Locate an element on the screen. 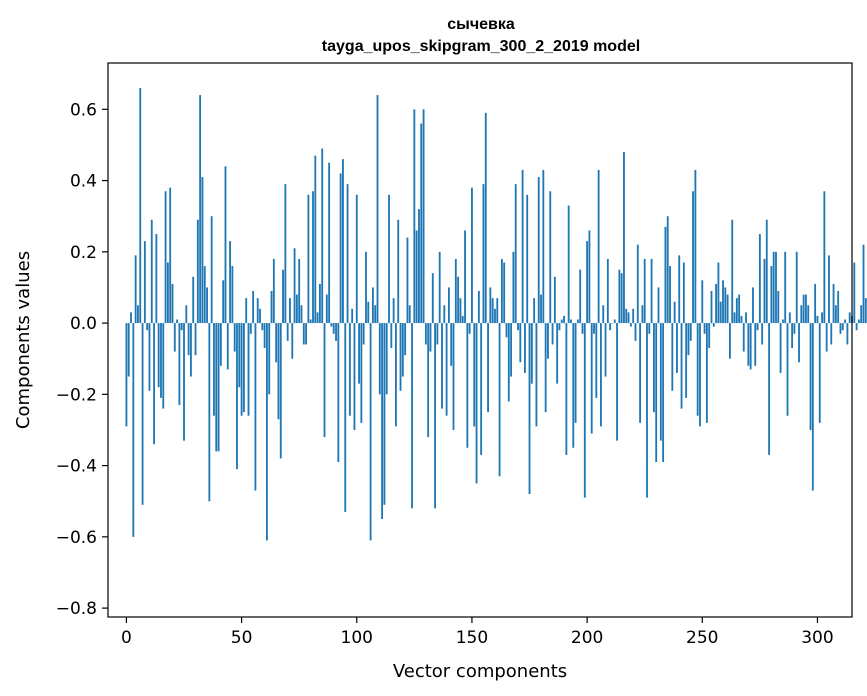 This screenshot has height=696, width=867. x-axis-label: Vector components is located at coordinates (480, 671).